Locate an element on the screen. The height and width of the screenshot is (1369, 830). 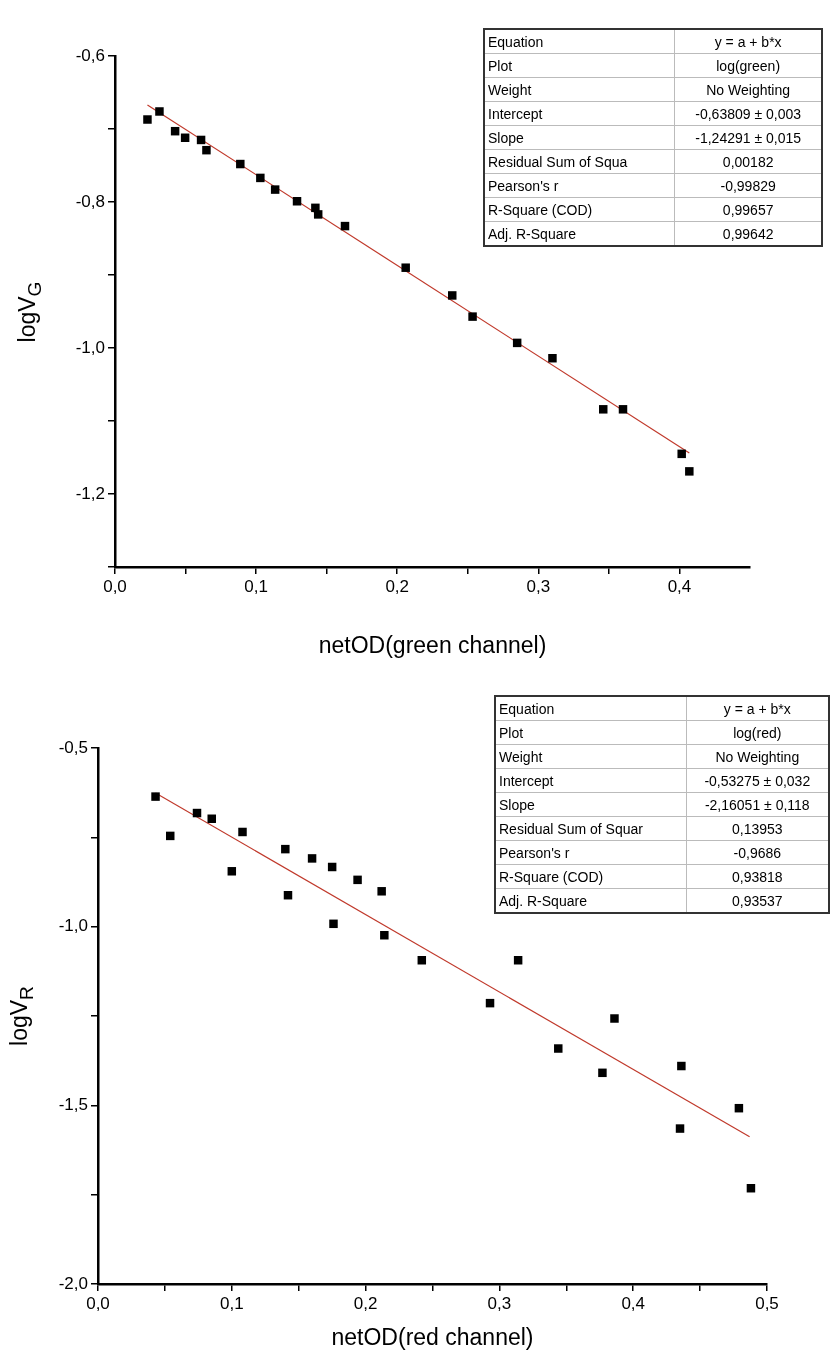
text: log(red) is located at coordinates (757, 732).